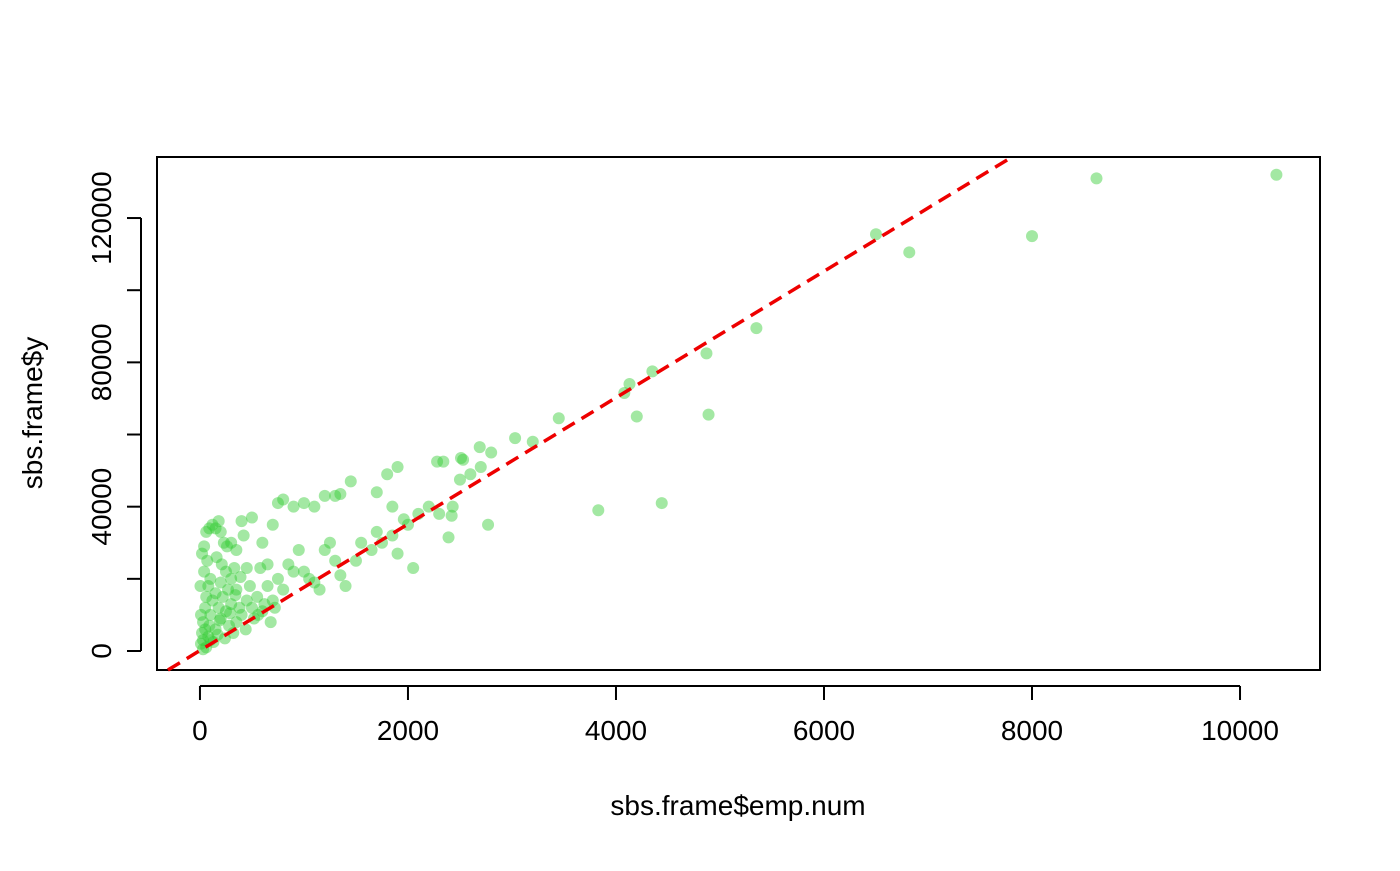 The height and width of the screenshot is (871, 1400). I want to click on x-tick-label: 0, so click(200, 730).